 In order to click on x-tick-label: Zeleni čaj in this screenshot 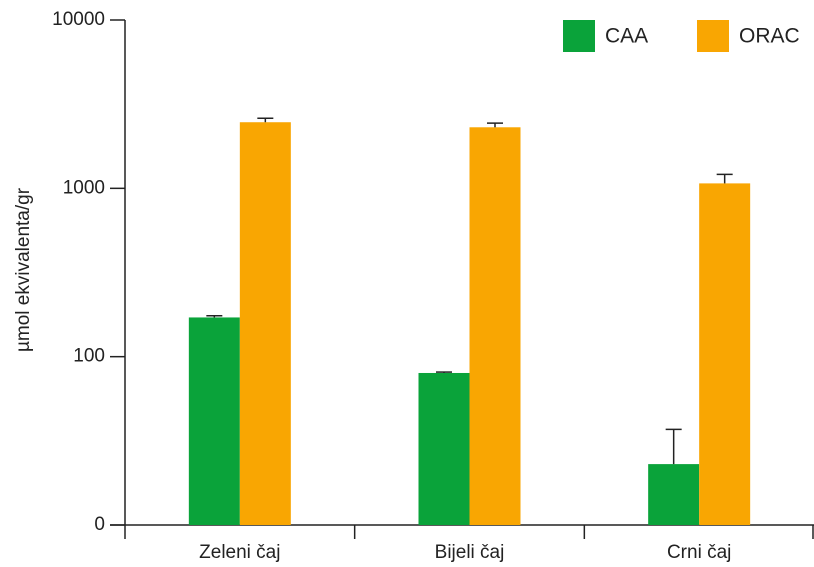, I will do `click(239, 552)`.